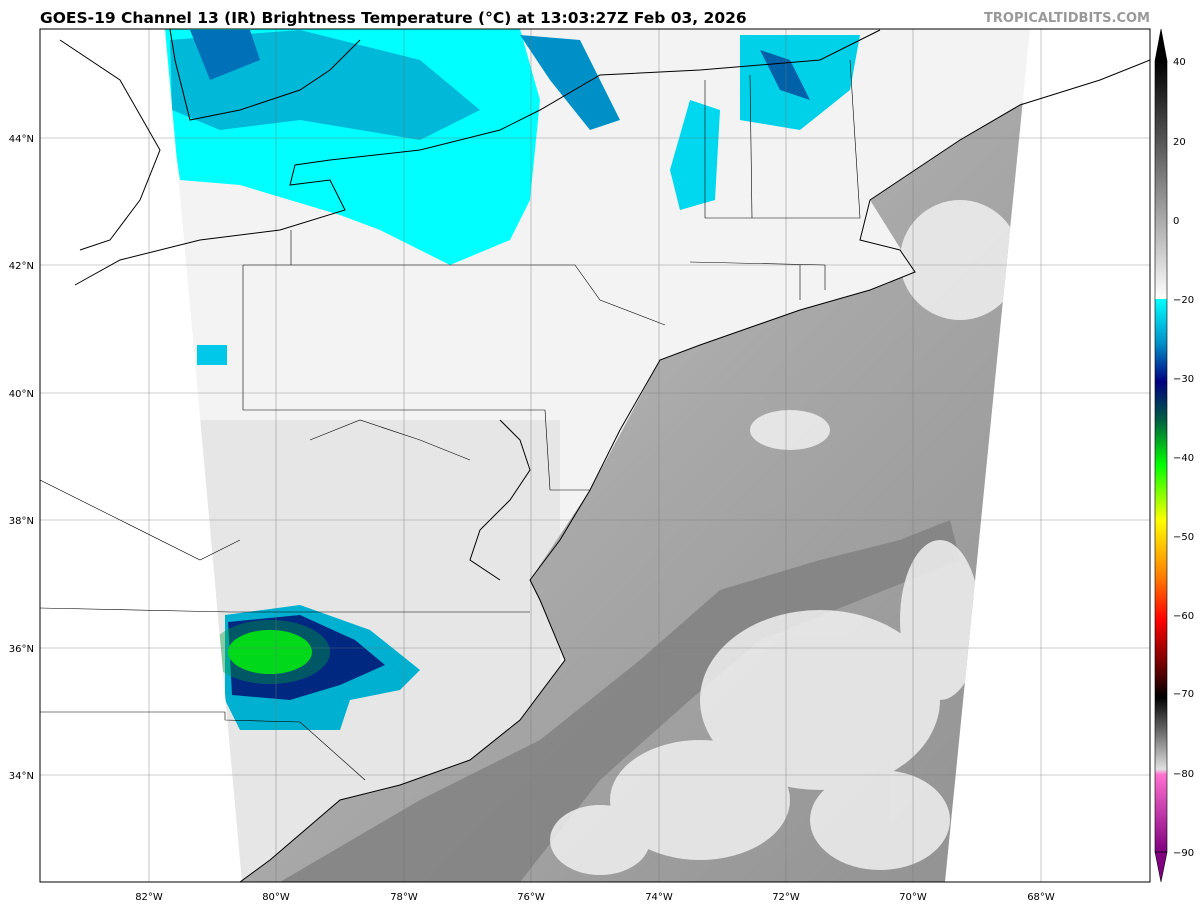 The height and width of the screenshot is (906, 1200). I want to click on colorbar-tick: −30, so click(1183, 379).